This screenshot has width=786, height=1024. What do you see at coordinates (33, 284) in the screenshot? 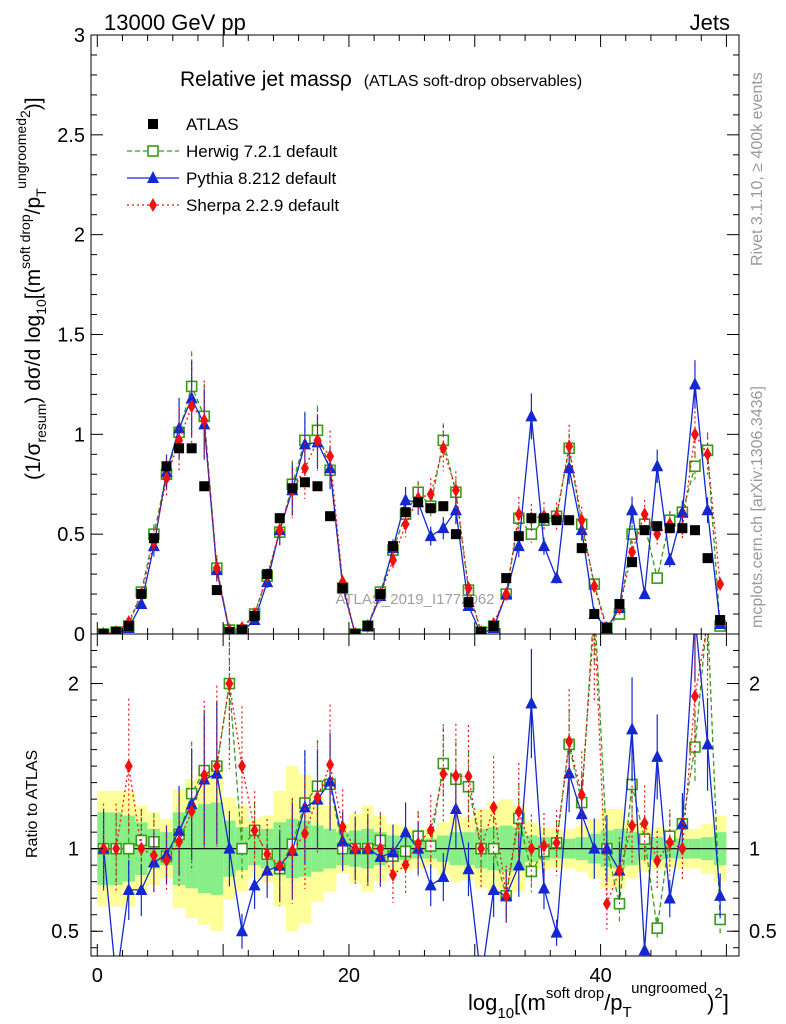
I see `ylabel-arg-open: [(m` at bounding box center [33, 284].